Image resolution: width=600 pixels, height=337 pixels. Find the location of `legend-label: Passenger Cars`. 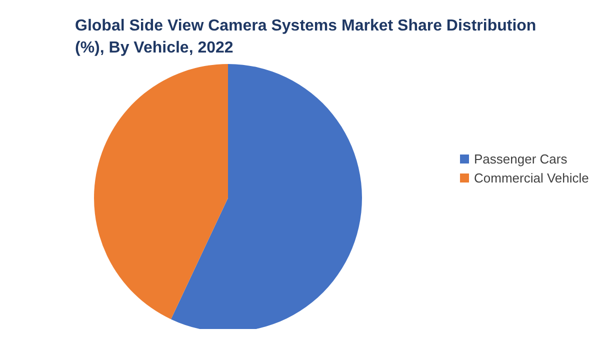

legend-label: Passenger Cars is located at coordinates (521, 159).